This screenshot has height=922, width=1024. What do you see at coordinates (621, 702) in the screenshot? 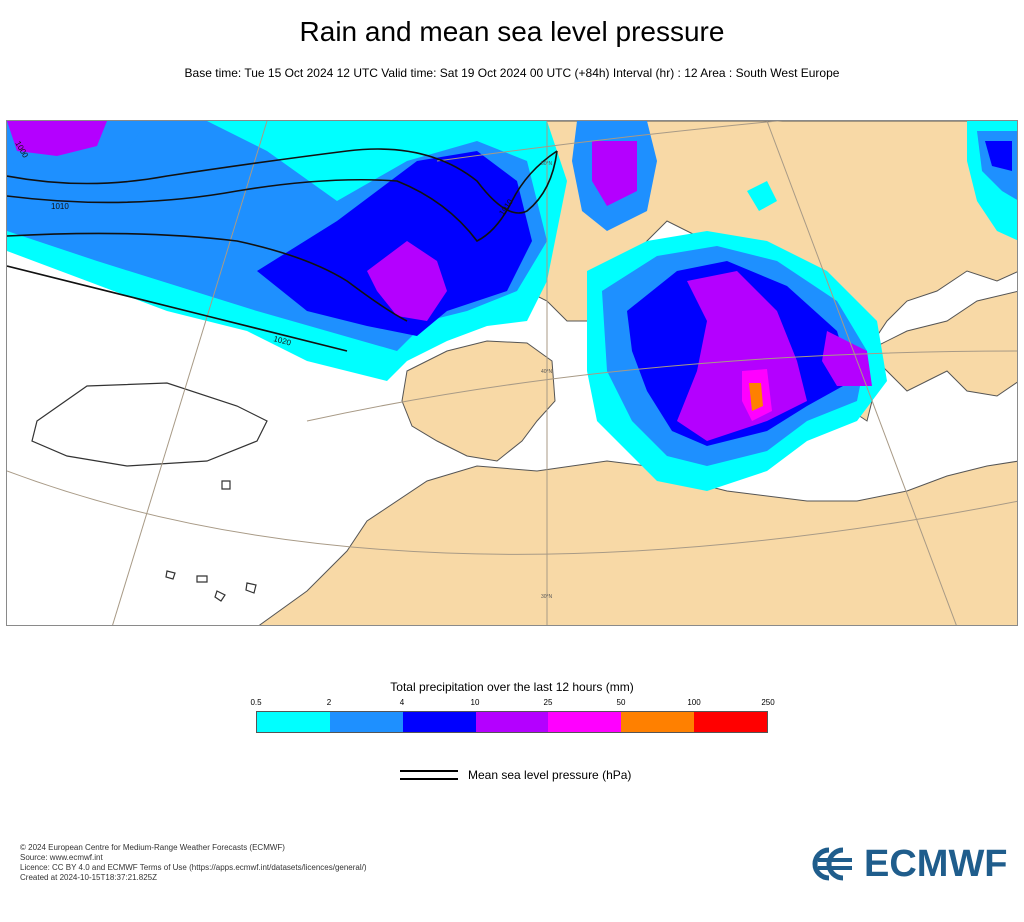
I see `legend-tick: 50` at bounding box center [621, 702].